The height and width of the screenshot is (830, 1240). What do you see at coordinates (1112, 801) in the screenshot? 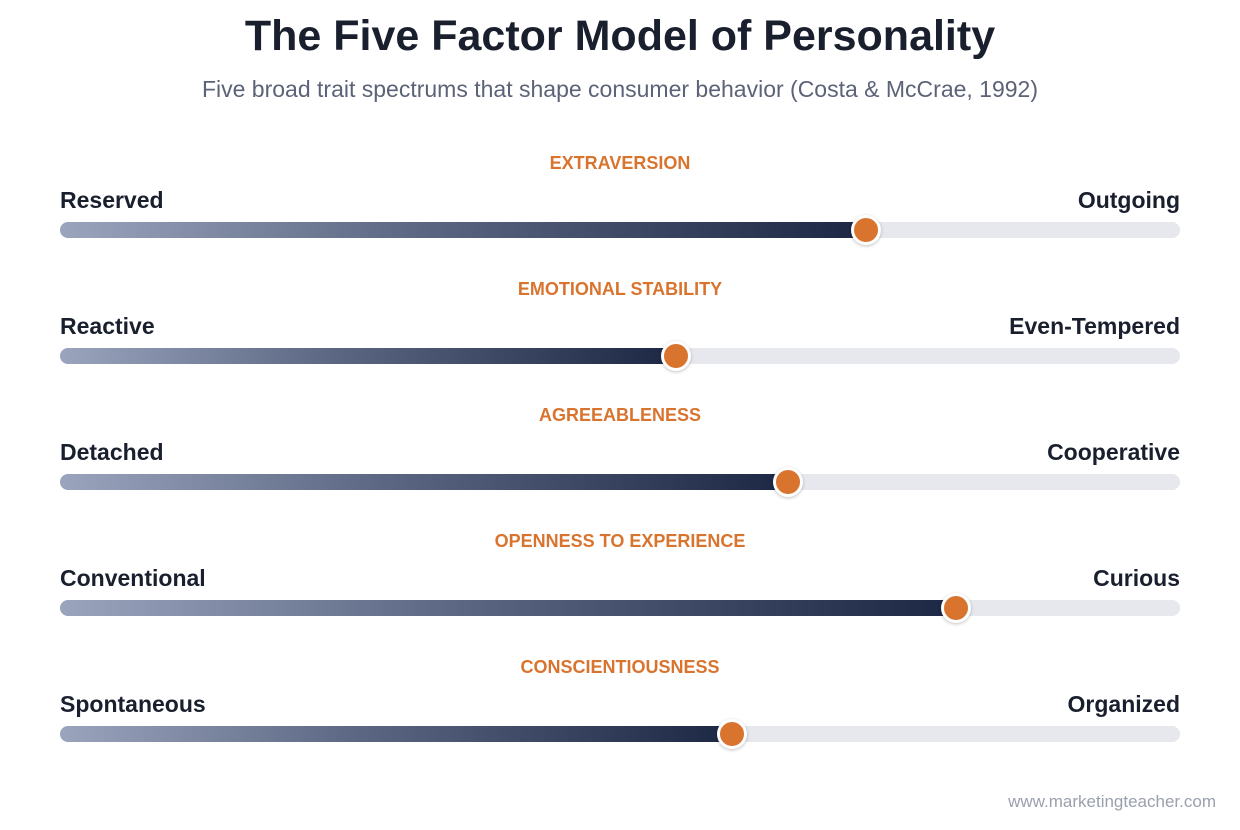
I see `source-footer: www.marketingteacher.com` at bounding box center [1112, 801].